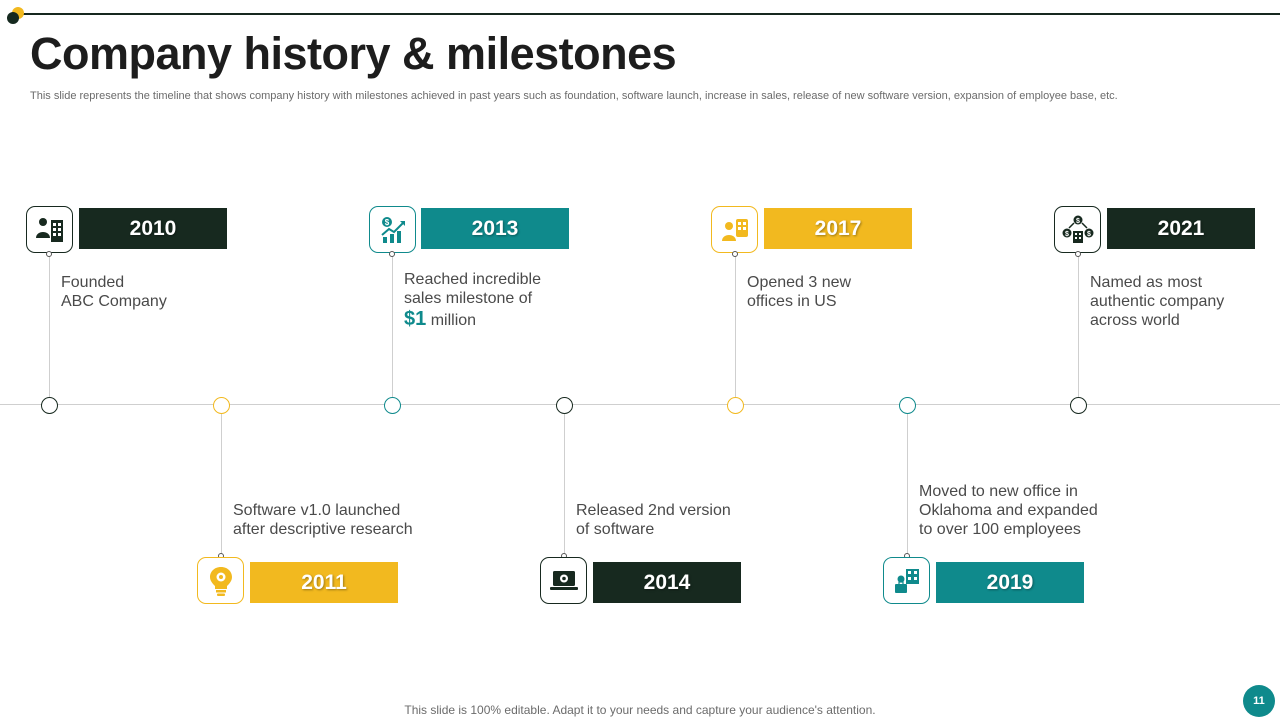 This screenshot has height=720, width=1280. What do you see at coordinates (153, 228) in the screenshot?
I see `year-badge-2010: 2010` at bounding box center [153, 228].